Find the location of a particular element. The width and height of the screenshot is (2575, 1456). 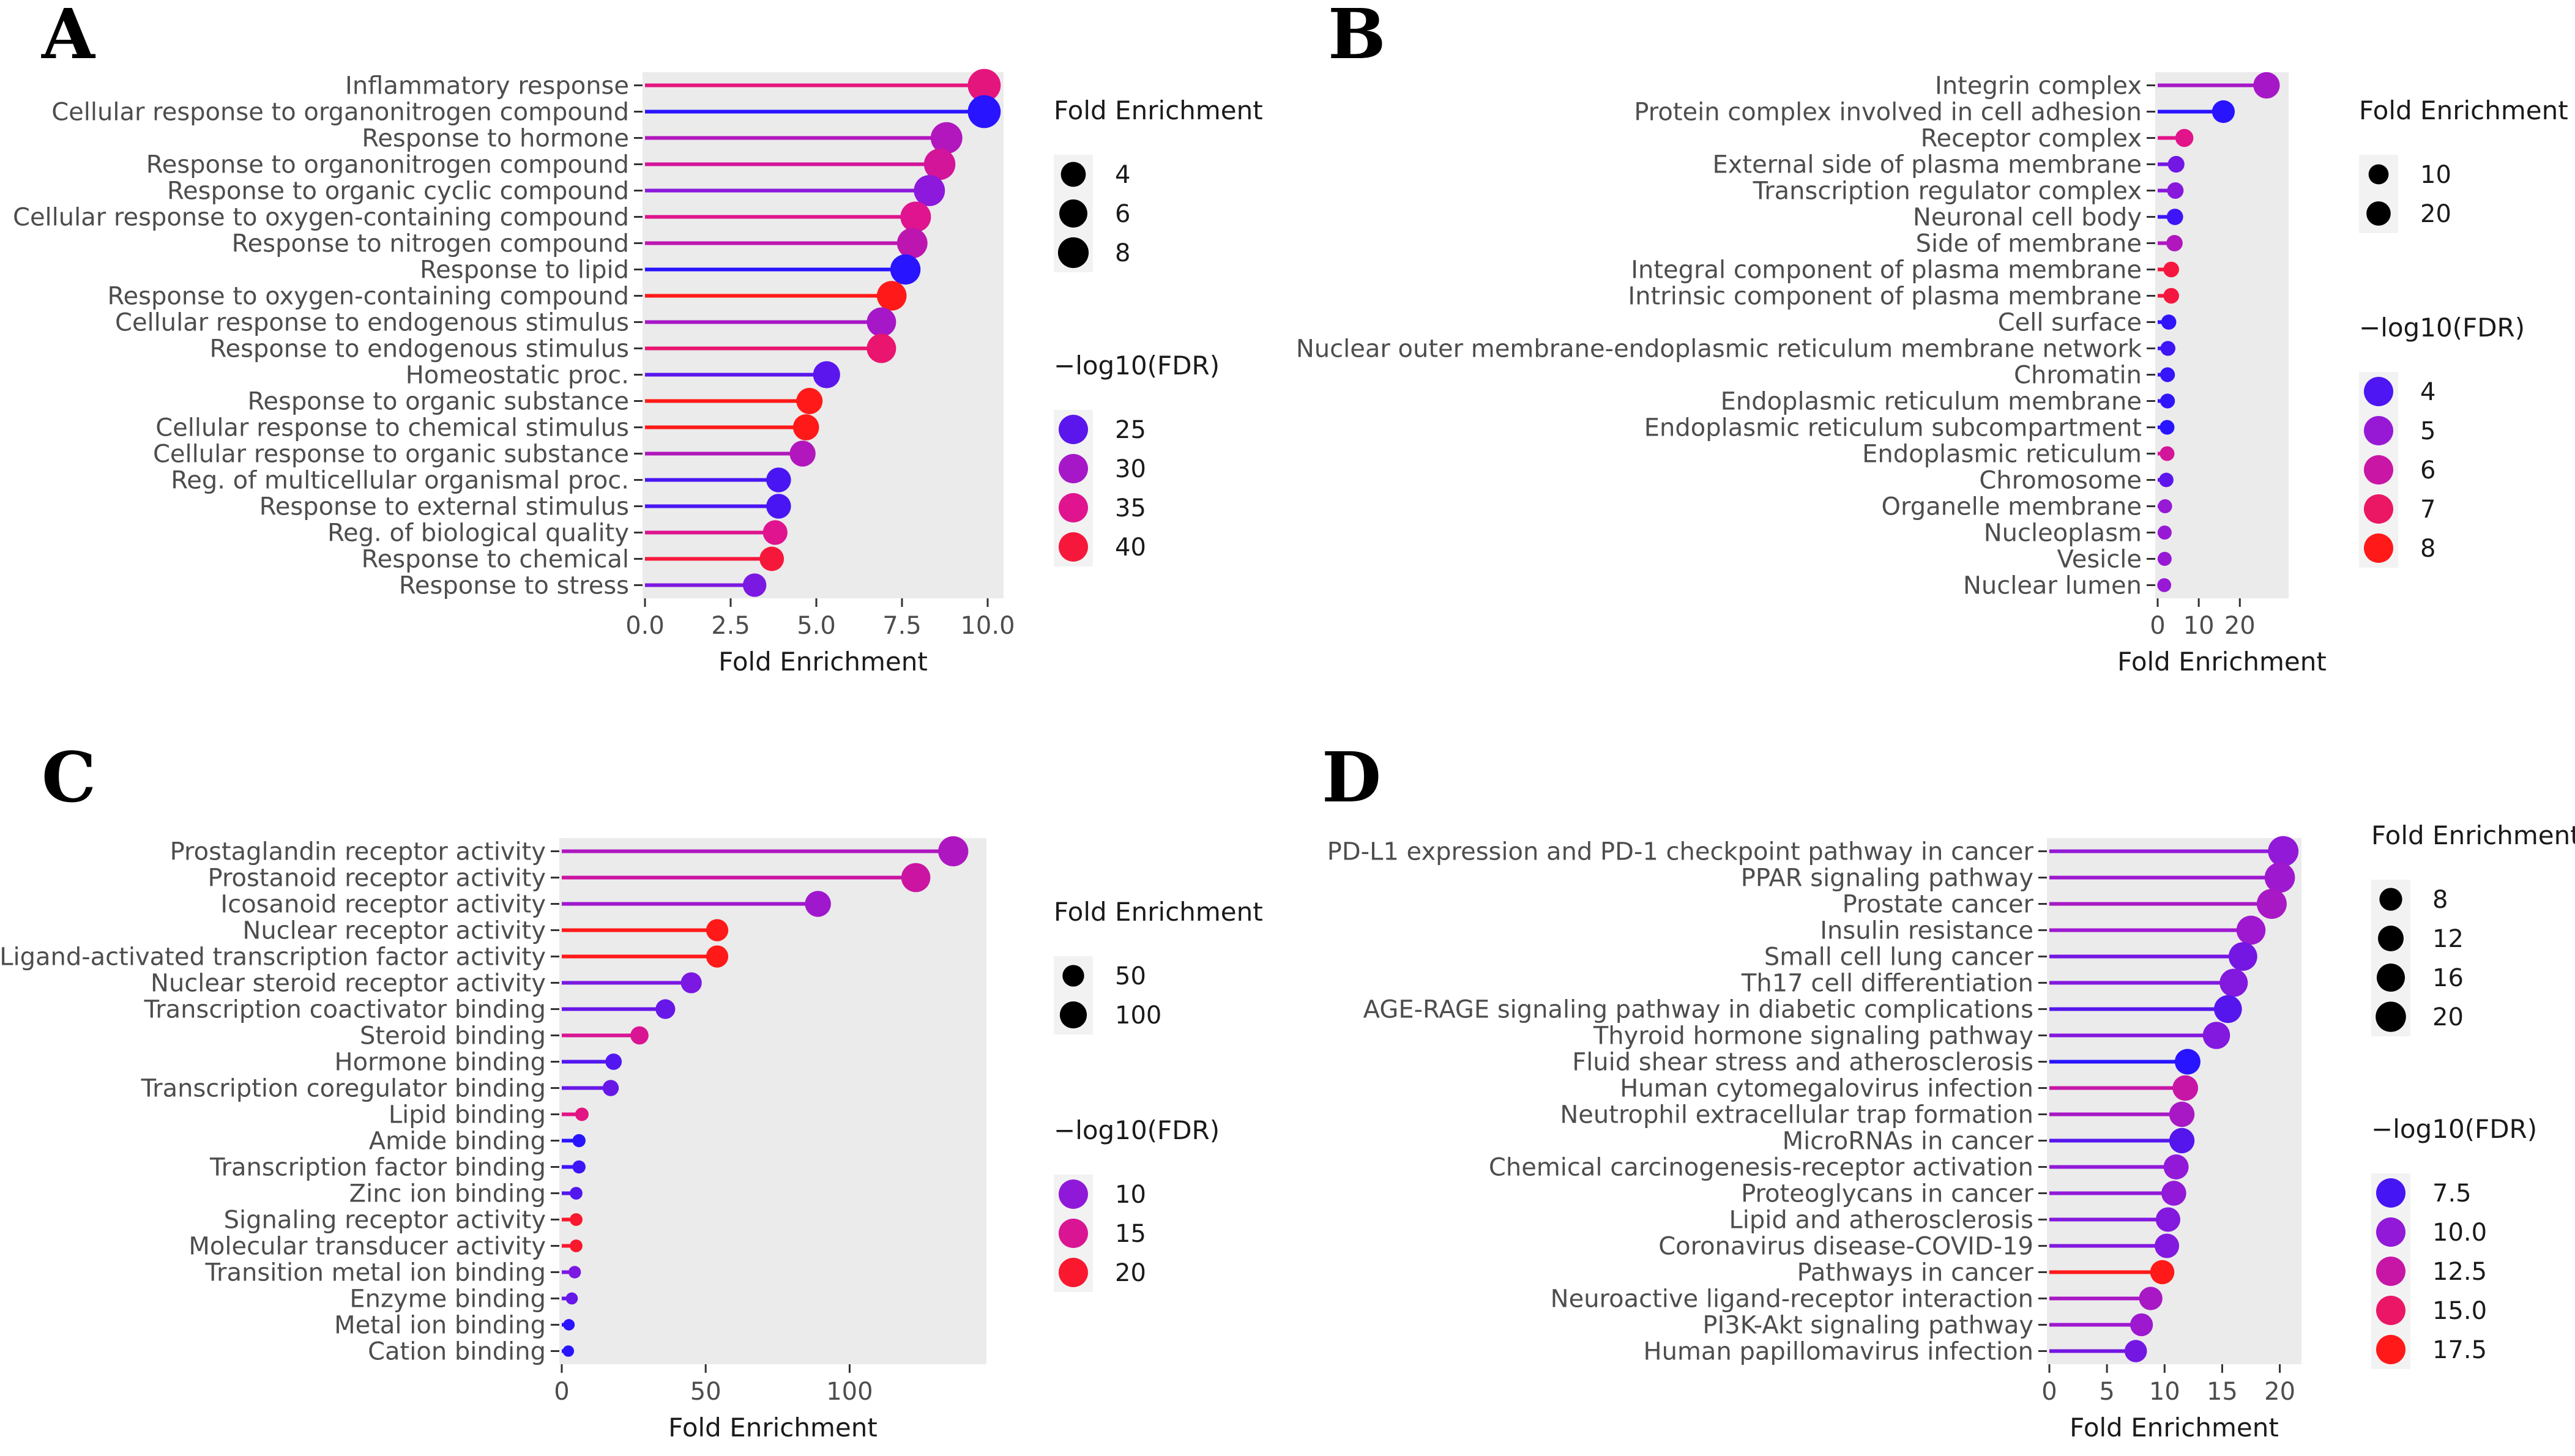

x-axis-title: Fold Enrichment is located at coordinates (2174, 1428).